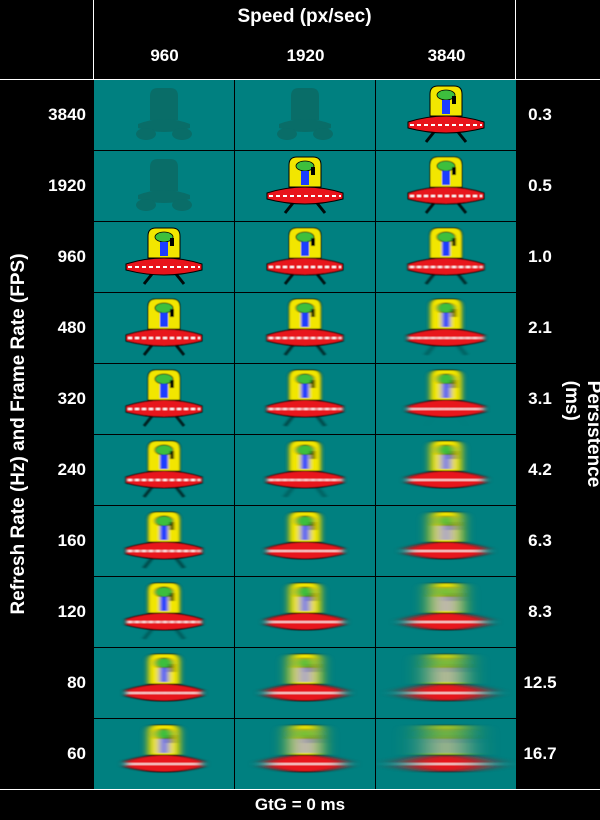 The height and width of the screenshot is (820, 600). What do you see at coordinates (540, 114) in the screenshot?
I see `persistence-value: 0.3` at bounding box center [540, 114].